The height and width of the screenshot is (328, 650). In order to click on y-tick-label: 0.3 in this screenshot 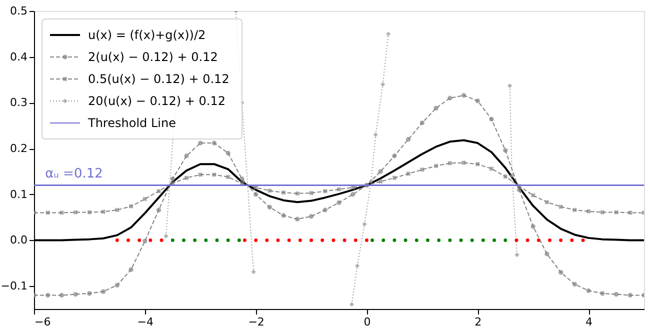, I will do `click(19, 103)`.